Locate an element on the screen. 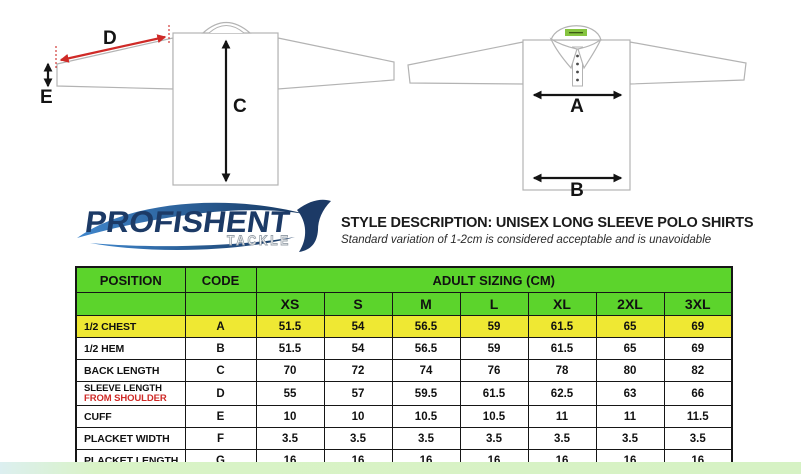 The height and width of the screenshot is (474, 801). logo-bottom-swoosh is located at coordinates (192, 243).